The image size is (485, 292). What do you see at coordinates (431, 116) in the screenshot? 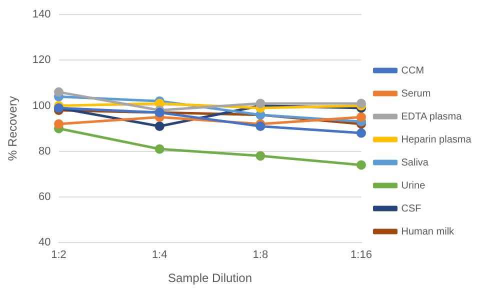
I see `legend-label: EDTA plasma` at bounding box center [431, 116].